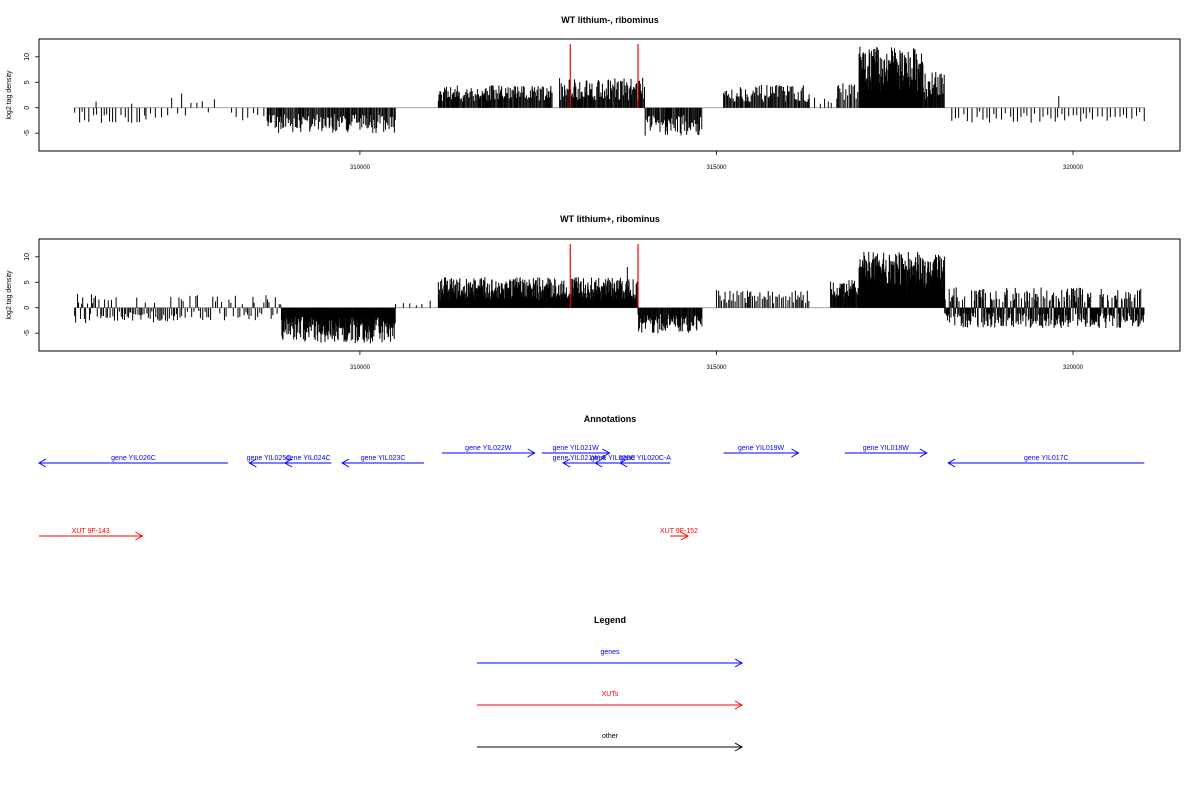  Describe the element at coordinates (610, 20) in the screenshot. I see `panel-title: WT lithium-, ribominus` at that location.